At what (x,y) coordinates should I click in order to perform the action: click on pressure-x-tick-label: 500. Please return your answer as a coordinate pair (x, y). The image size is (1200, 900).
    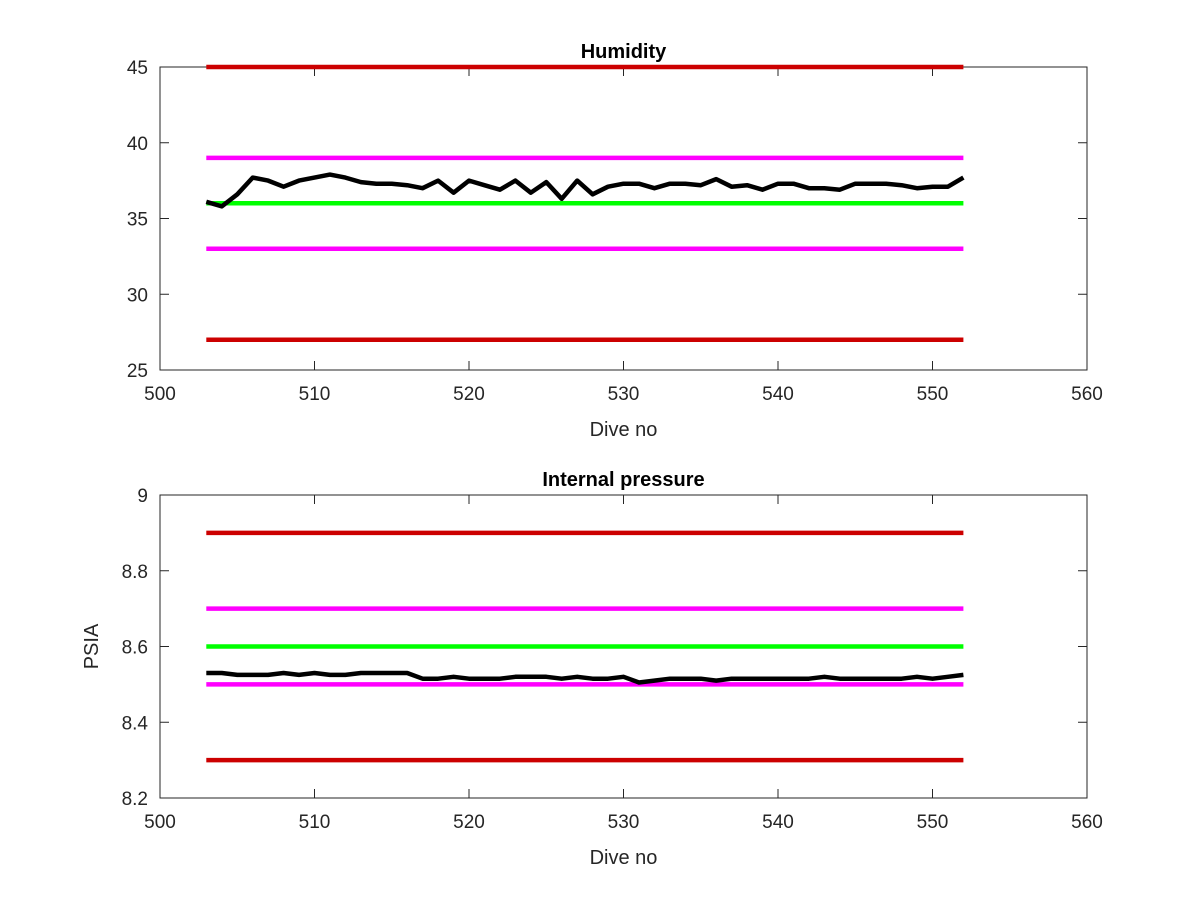
    Looking at the image, I should click on (160, 822).